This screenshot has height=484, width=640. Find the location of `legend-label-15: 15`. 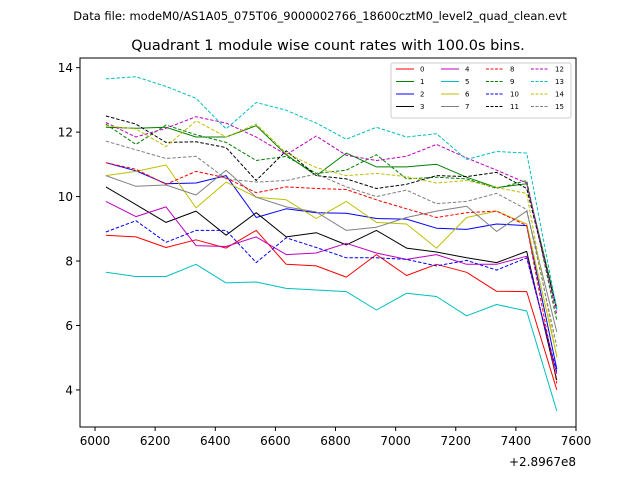

legend-label-15: 15 is located at coordinates (559, 107).